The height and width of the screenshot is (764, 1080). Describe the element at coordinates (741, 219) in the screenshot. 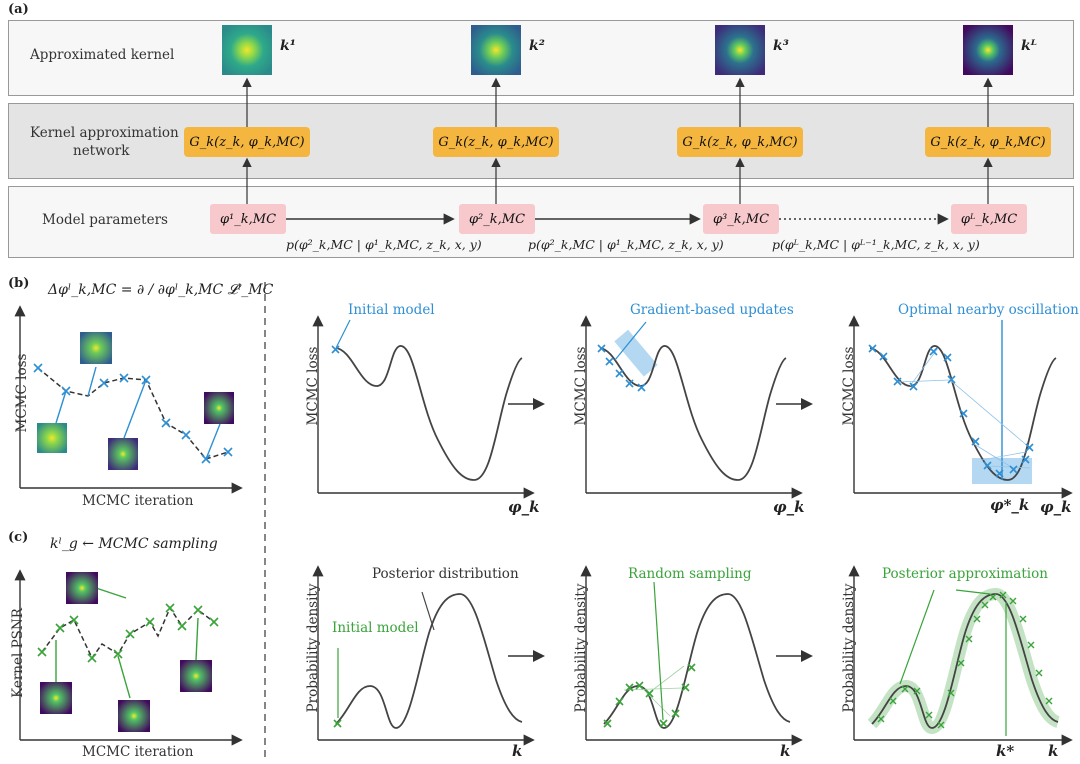

I see `param-box-3: φ³_k,MC` at that location.